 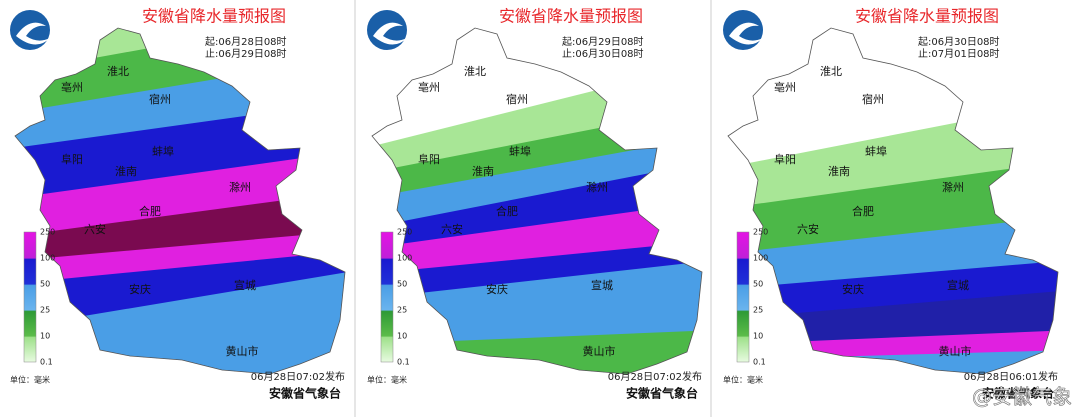 What do you see at coordinates (1011, 376) in the screenshot?
I see `issued-time: 06月28日06:01发布` at bounding box center [1011, 376].